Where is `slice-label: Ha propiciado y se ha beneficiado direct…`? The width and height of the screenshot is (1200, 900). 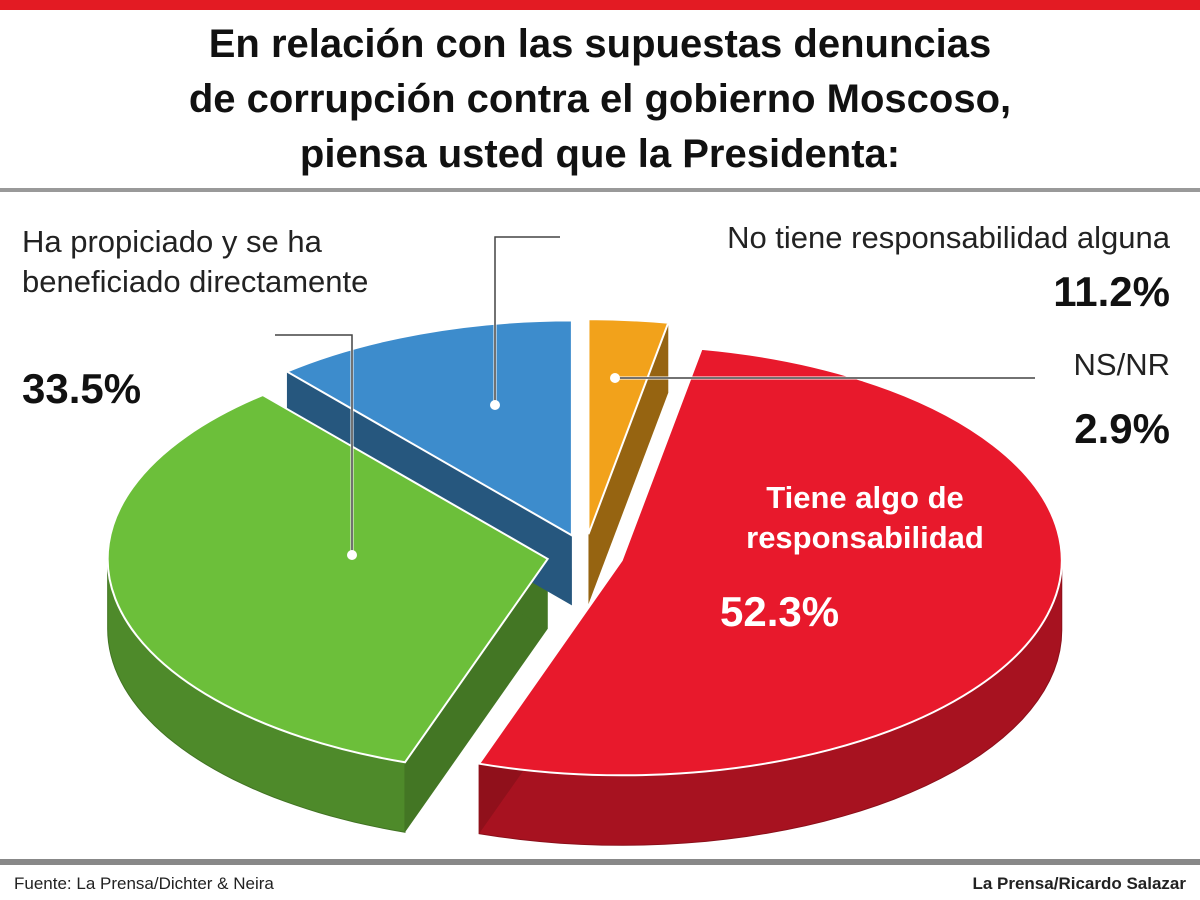 slice-label: Ha propiciado y se ha beneficiado direct… is located at coordinates (195, 261).